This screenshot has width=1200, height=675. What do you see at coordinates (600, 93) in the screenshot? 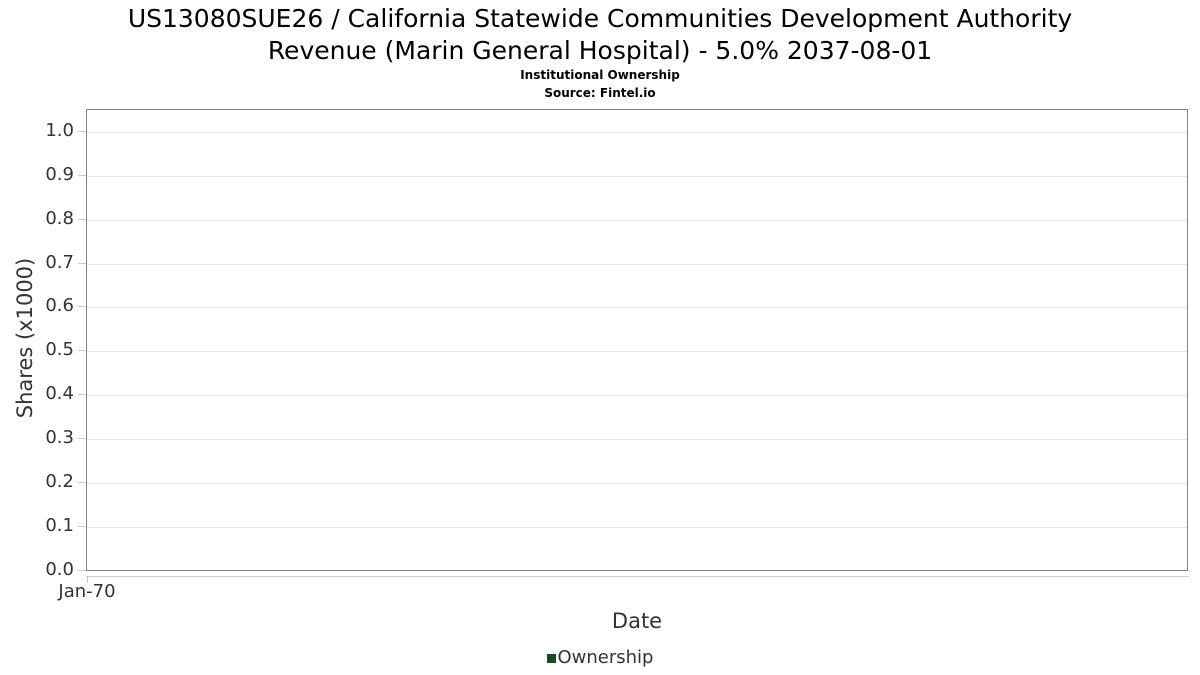
I see `chart-source-credit: Source: Fintel.io` at bounding box center [600, 93].